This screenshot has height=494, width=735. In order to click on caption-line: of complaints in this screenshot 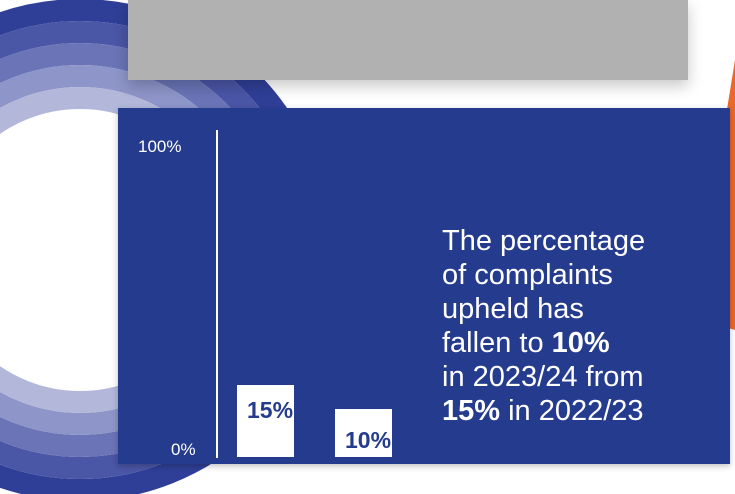, I will do `click(527, 275)`.